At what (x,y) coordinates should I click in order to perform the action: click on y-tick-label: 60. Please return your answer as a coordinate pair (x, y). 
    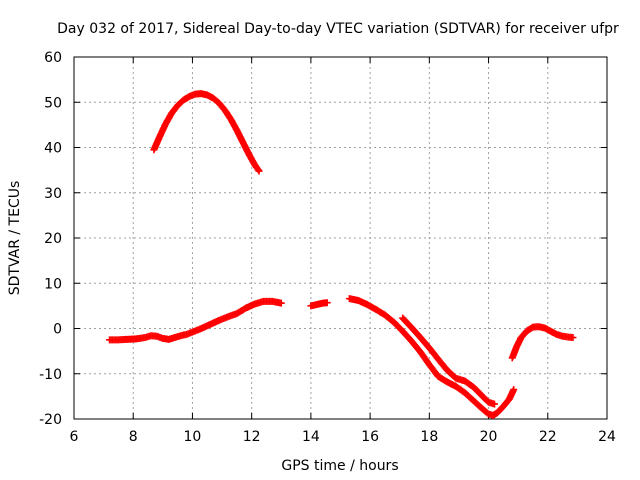
    Looking at the image, I should click on (53, 58).